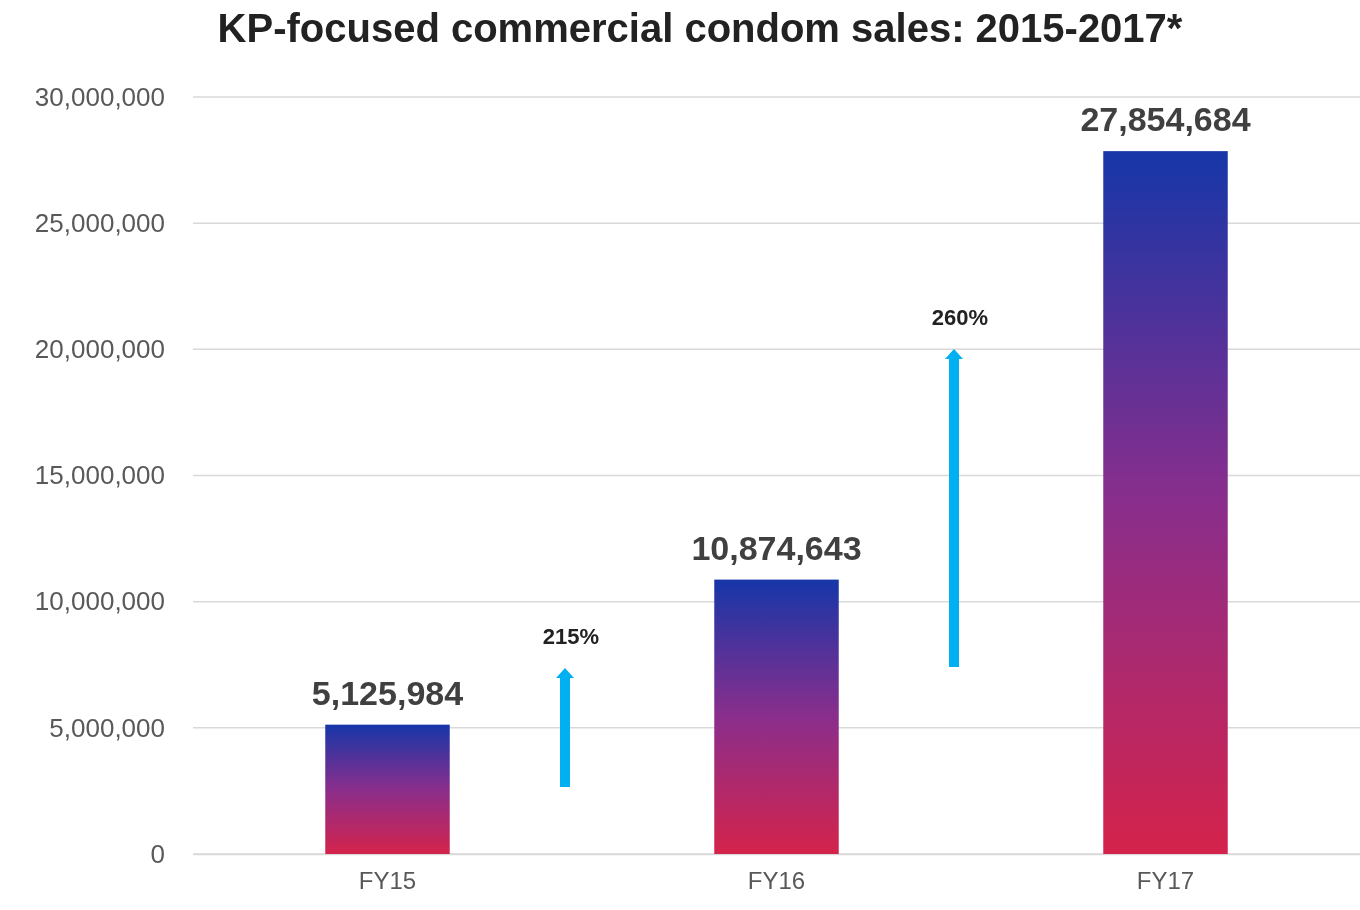  What do you see at coordinates (99, 475) in the screenshot?
I see `y-tick-label: 15,000,000` at bounding box center [99, 475].